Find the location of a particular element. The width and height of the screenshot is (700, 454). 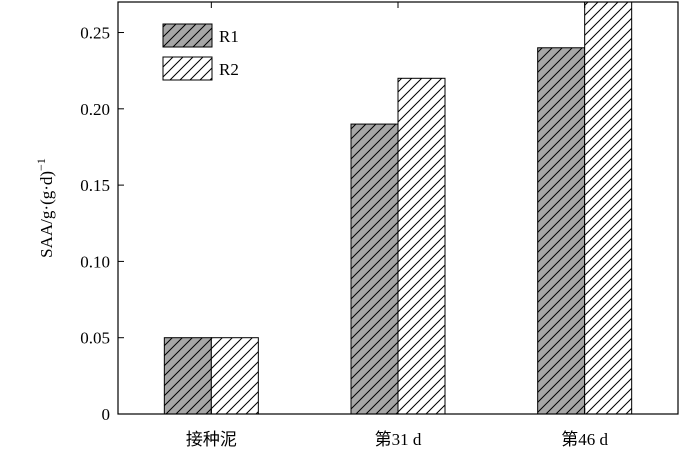

legend: R1 R2 is located at coordinates (200, 52).